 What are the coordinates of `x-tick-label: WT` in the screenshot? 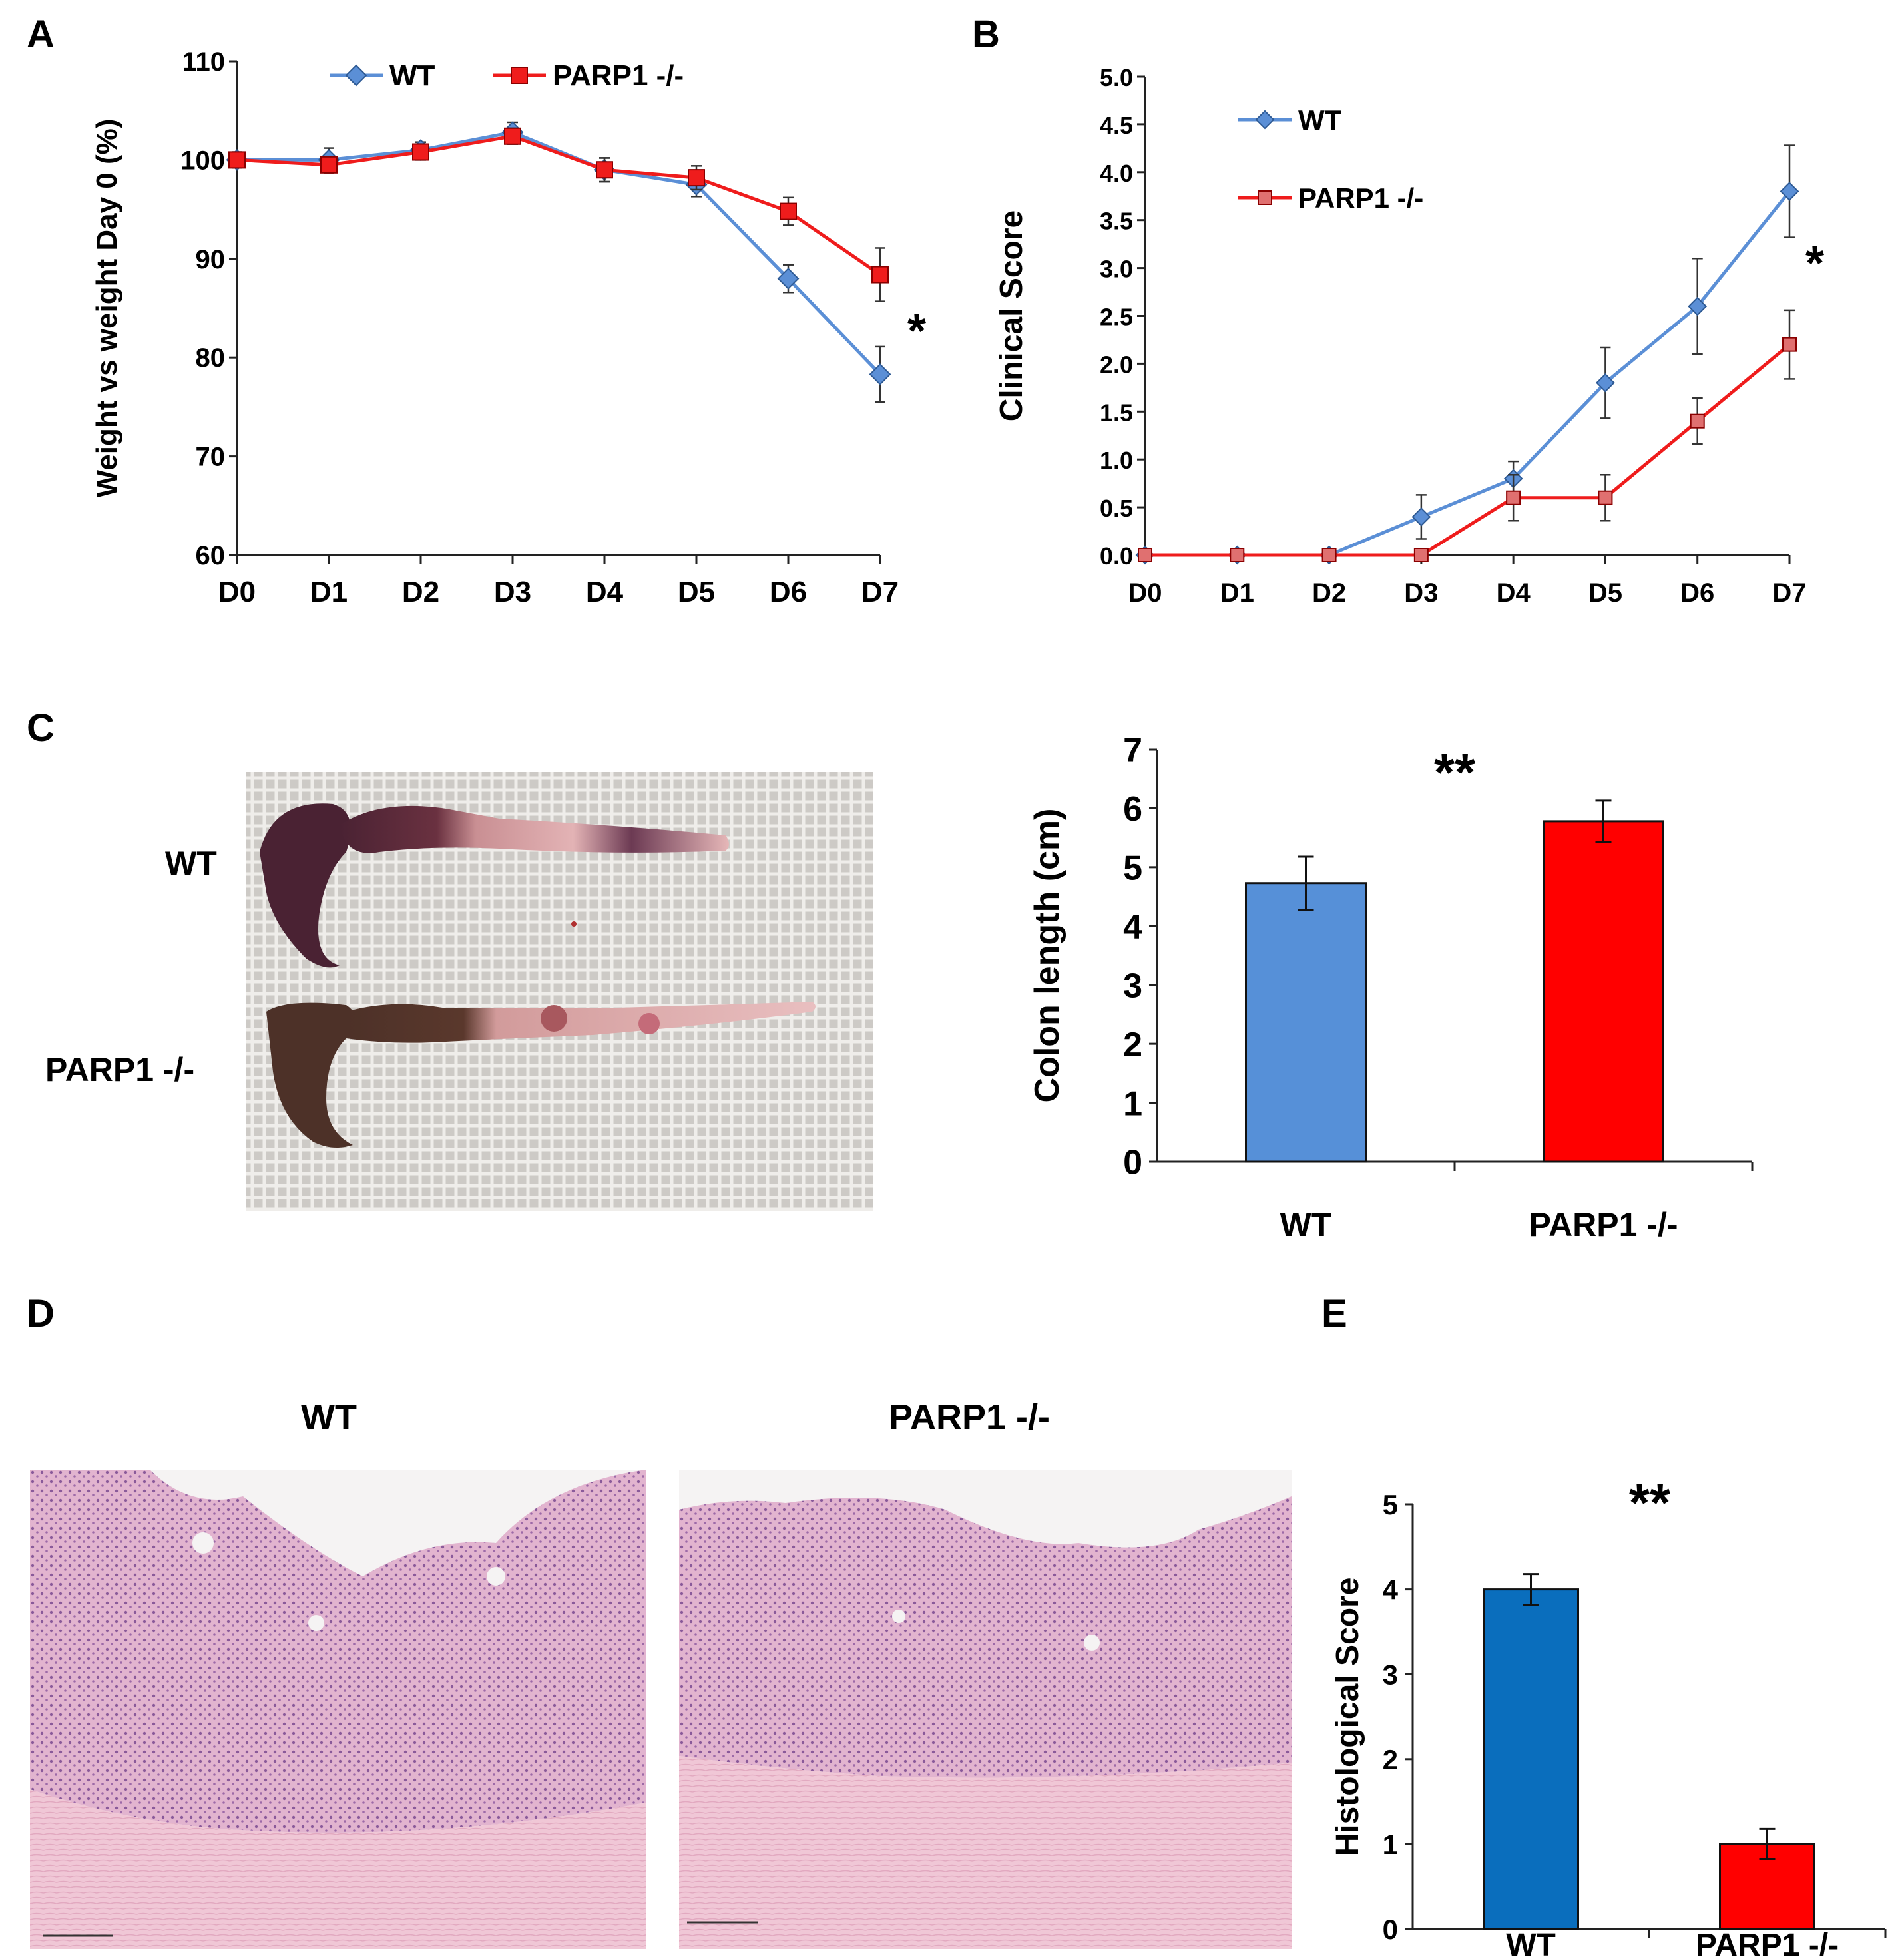 It's located at (1531, 1942).